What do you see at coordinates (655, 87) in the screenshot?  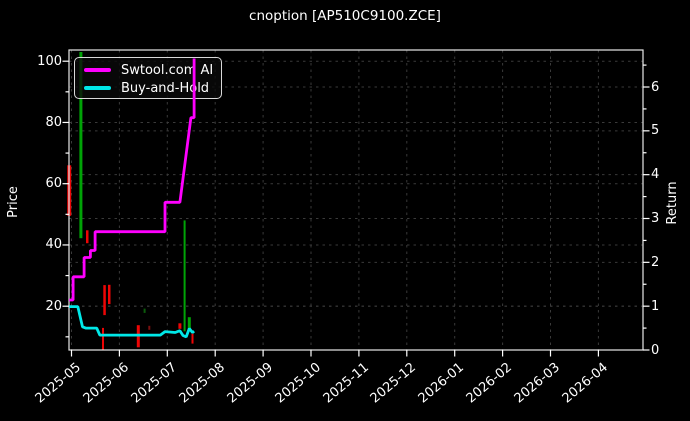 I see `y-tick-label-return: 6` at bounding box center [655, 87].